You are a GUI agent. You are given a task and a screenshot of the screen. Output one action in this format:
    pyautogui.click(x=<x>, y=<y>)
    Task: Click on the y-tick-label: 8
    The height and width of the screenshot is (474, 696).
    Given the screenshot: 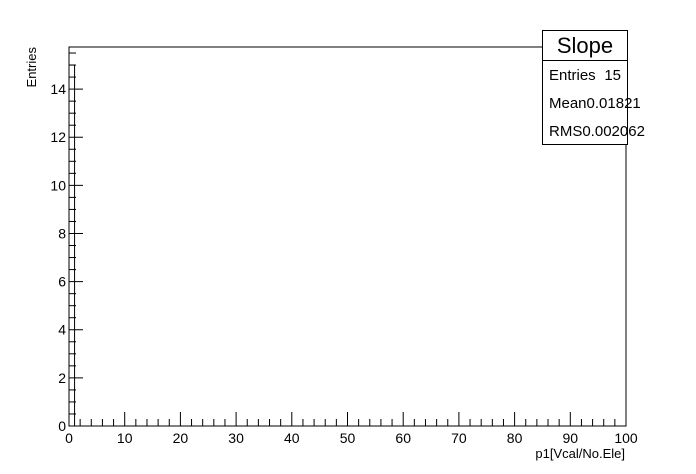 What is the action you would take?
    pyautogui.click(x=62, y=233)
    